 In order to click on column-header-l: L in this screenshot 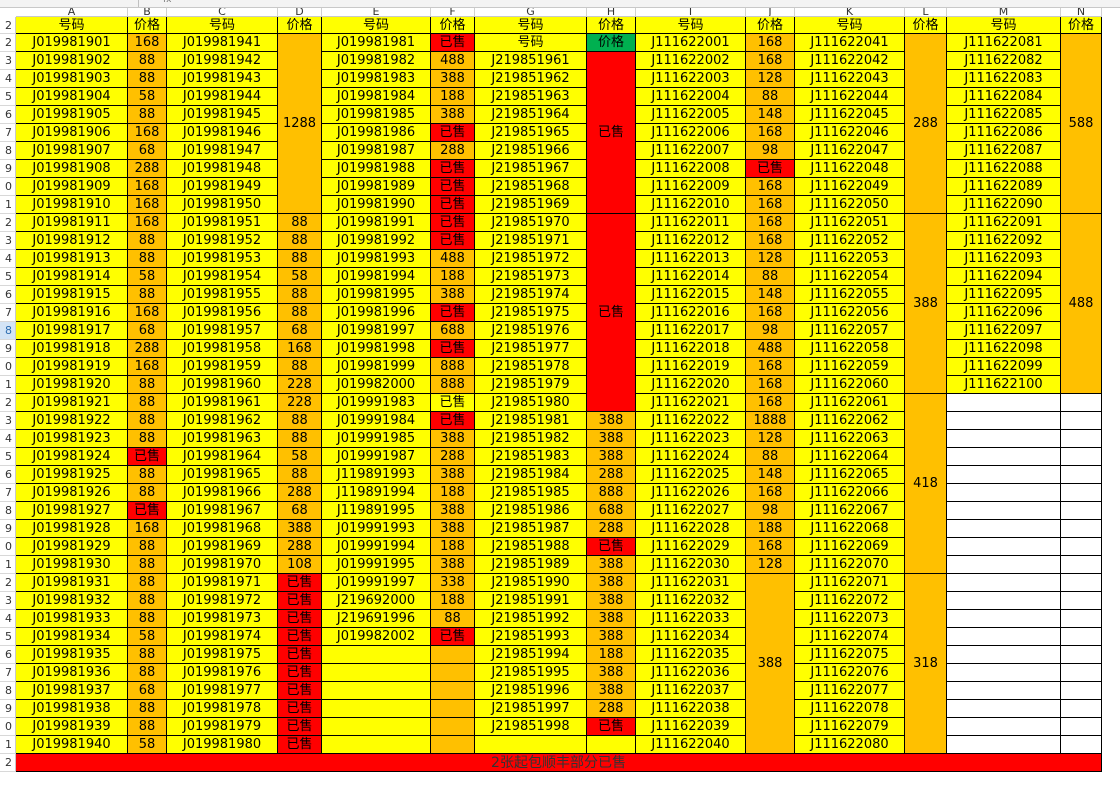, I will do `click(926, 12)`.